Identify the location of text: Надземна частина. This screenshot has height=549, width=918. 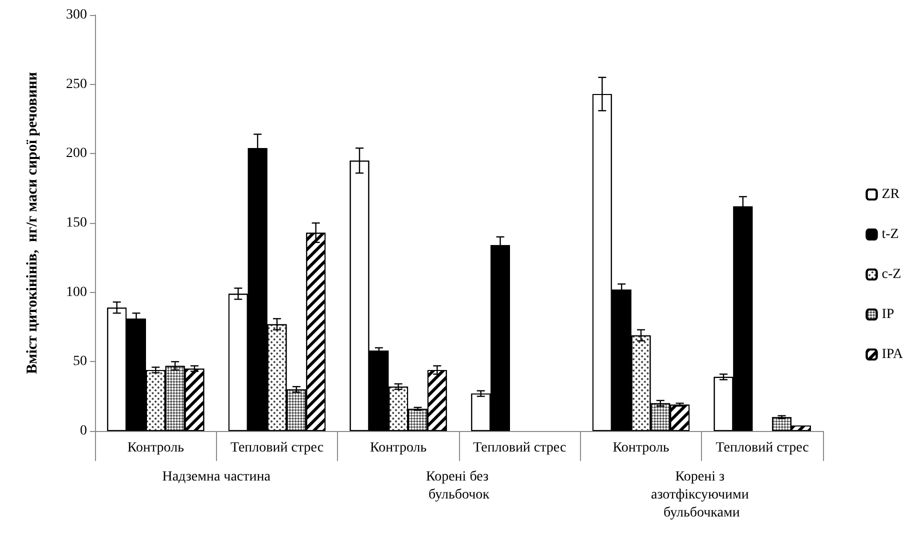
(217, 477).